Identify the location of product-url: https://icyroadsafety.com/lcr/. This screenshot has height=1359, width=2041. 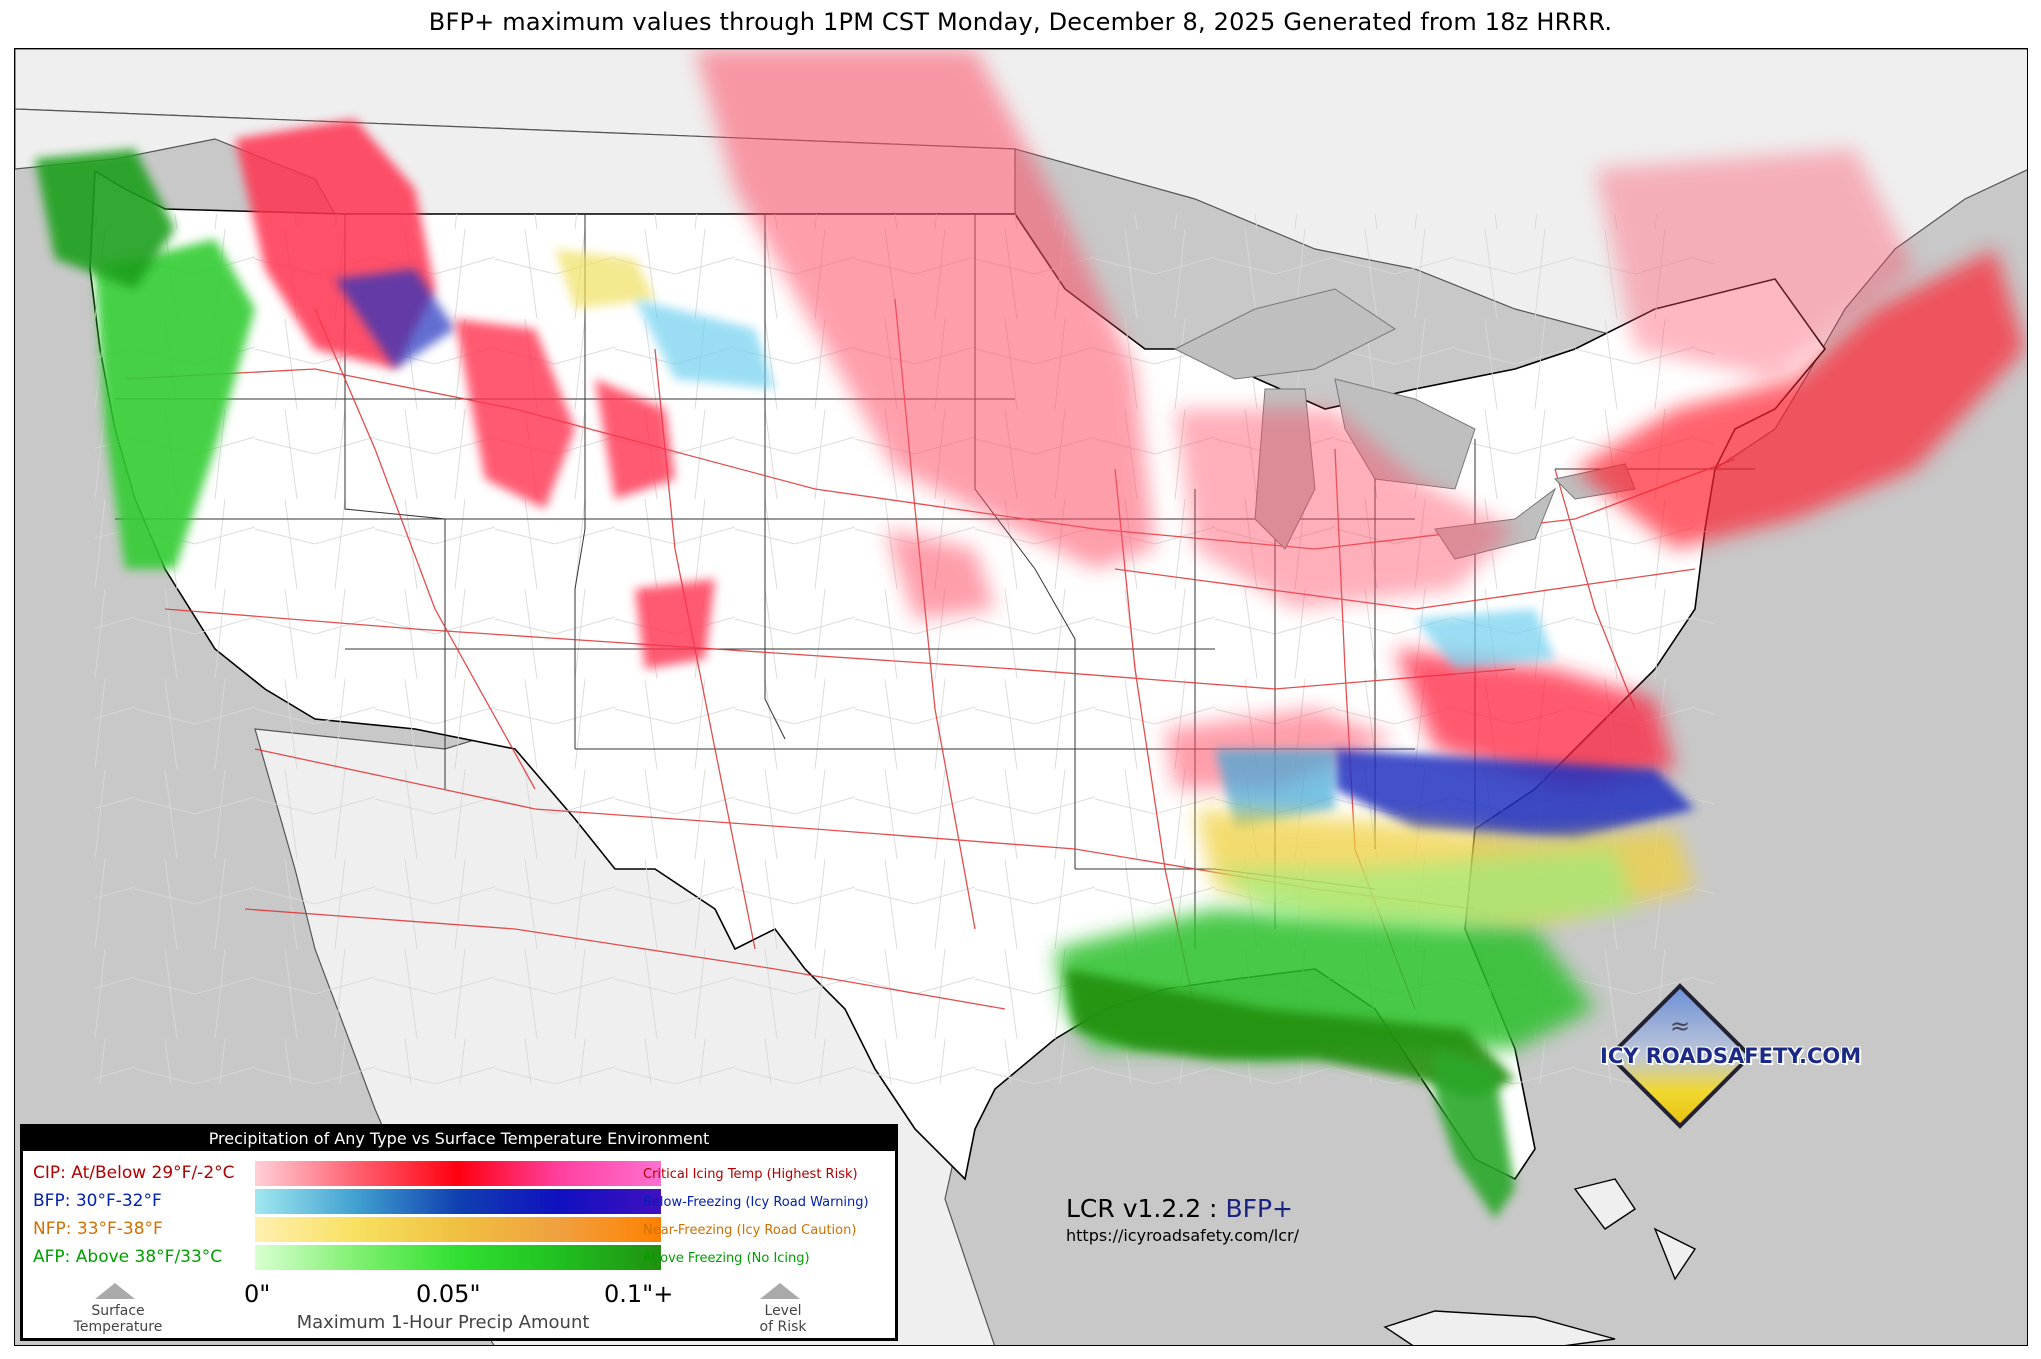
(1182, 1235).